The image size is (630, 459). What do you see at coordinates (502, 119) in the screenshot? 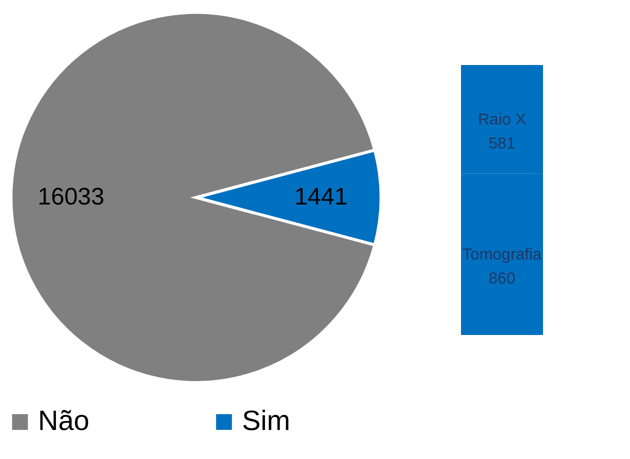
I see `series-label: Raio X` at bounding box center [502, 119].